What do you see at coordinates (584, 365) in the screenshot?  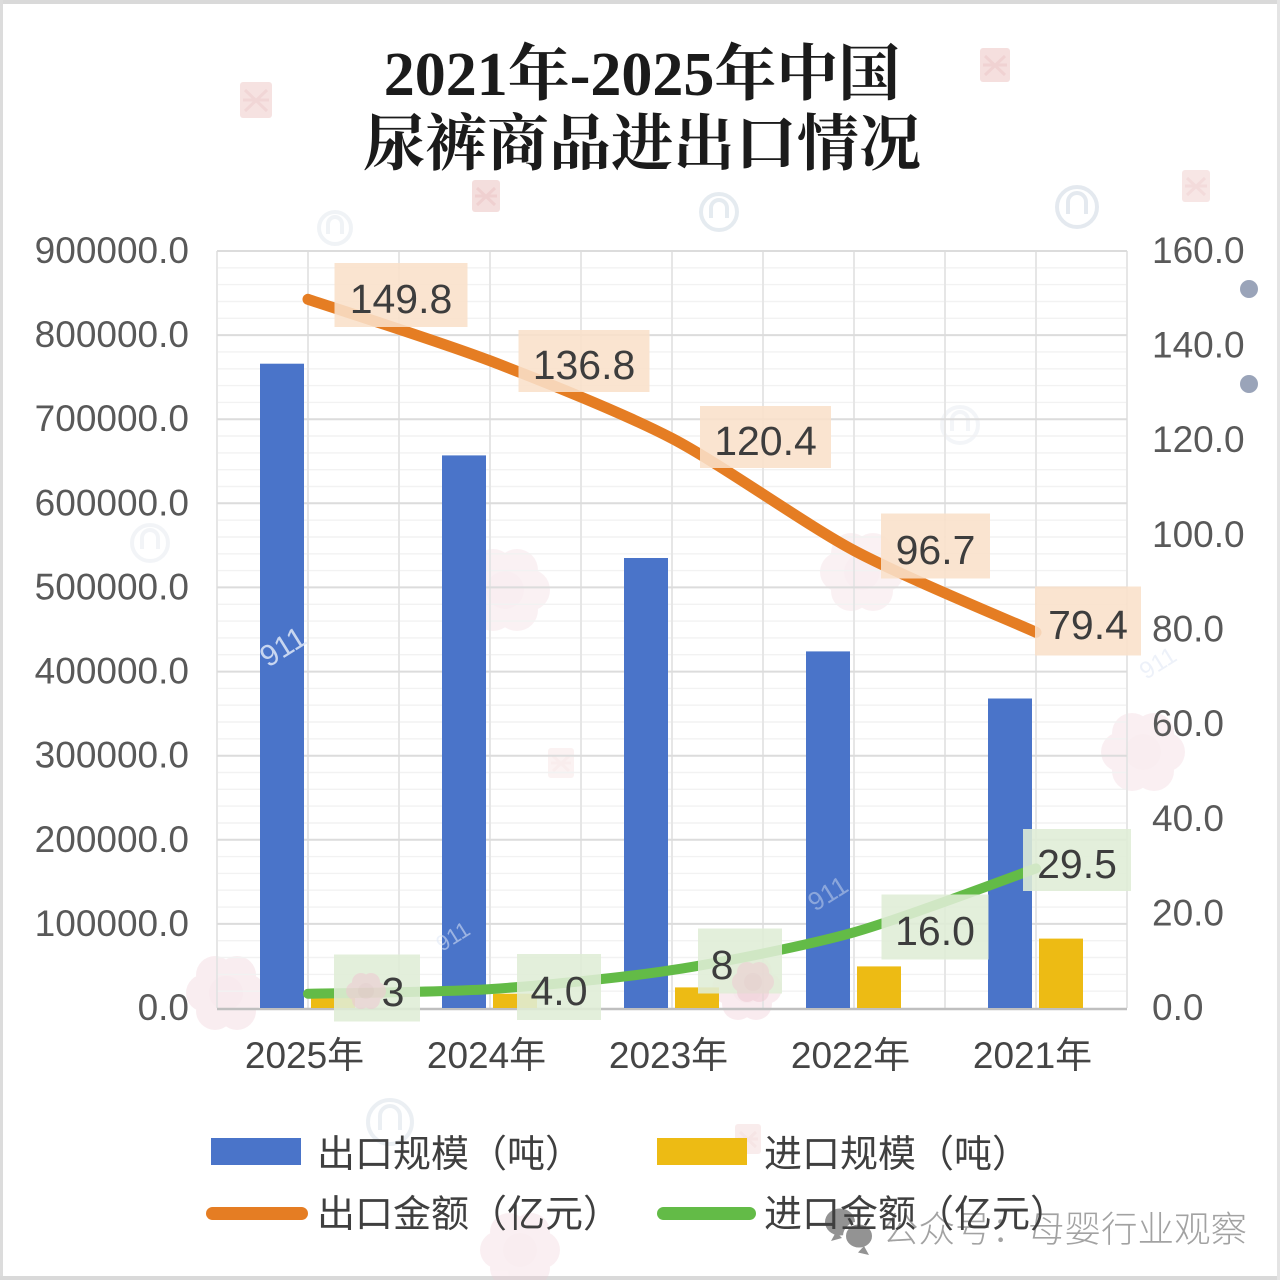 I see `svg-text: 136.8` at bounding box center [584, 365].